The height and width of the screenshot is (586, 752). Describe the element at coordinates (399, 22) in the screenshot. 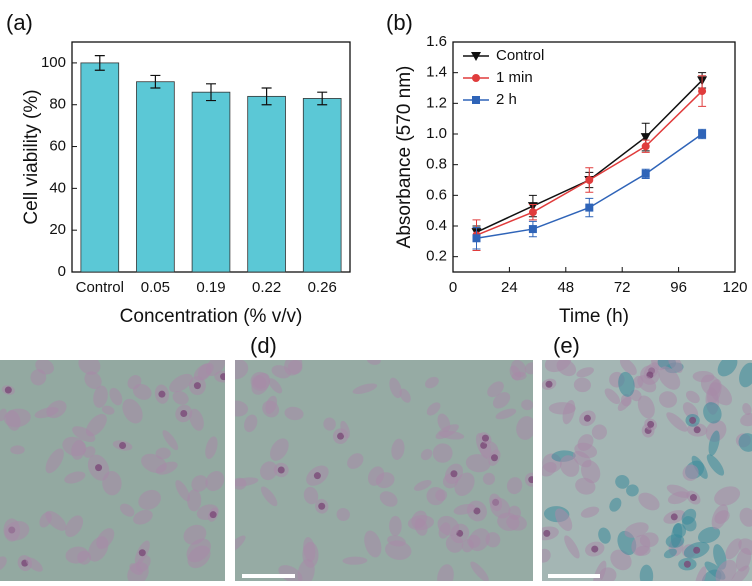

I see `panel-label: (b)` at that location.